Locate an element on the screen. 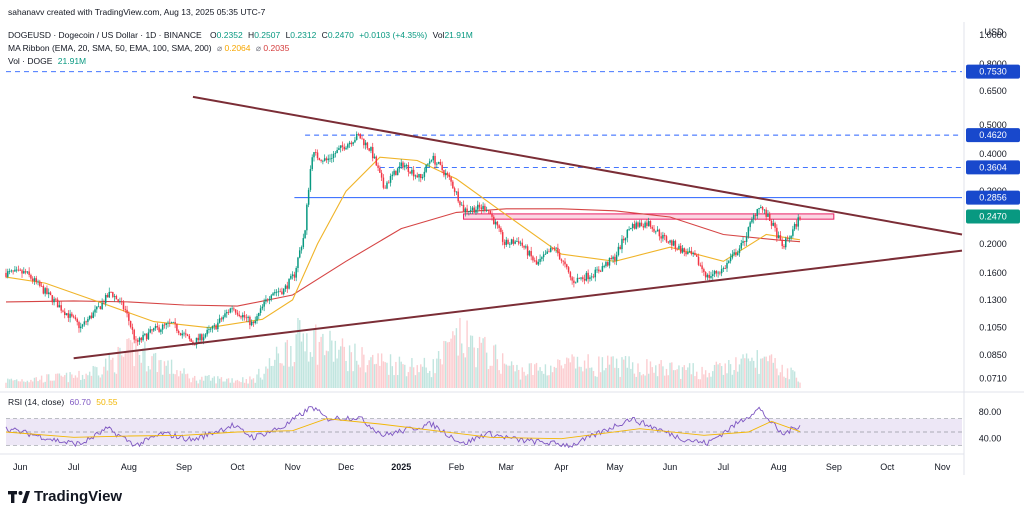 The height and width of the screenshot is (522, 1024). rsi-legend: RSI (14, close) 60.70 50.55 is located at coordinates (63, 402).